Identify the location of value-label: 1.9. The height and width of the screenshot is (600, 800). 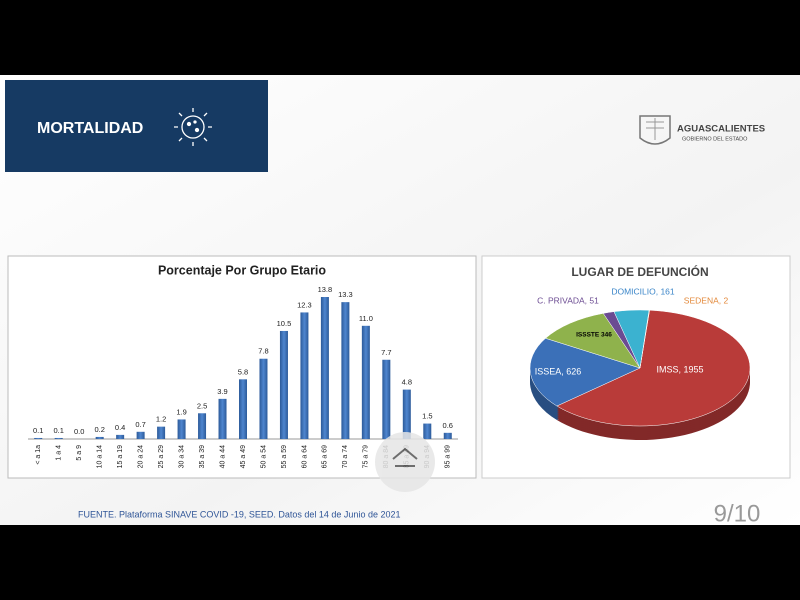
(181, 411).